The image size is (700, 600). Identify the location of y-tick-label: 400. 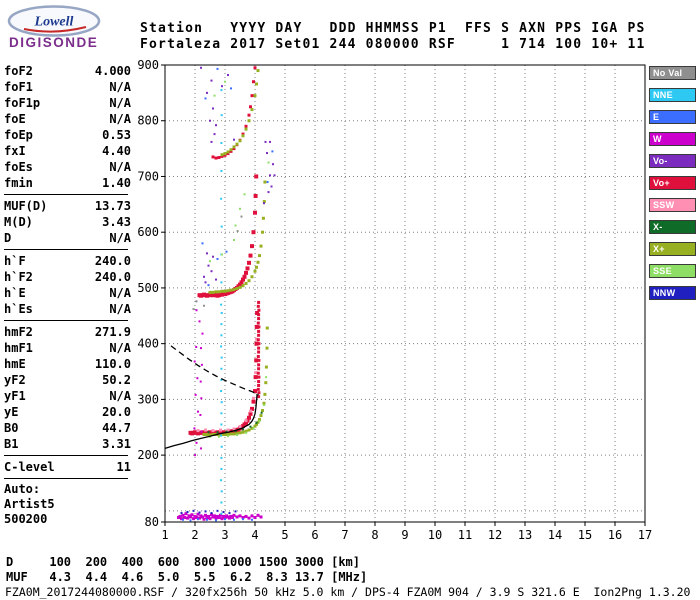
(148, 344).